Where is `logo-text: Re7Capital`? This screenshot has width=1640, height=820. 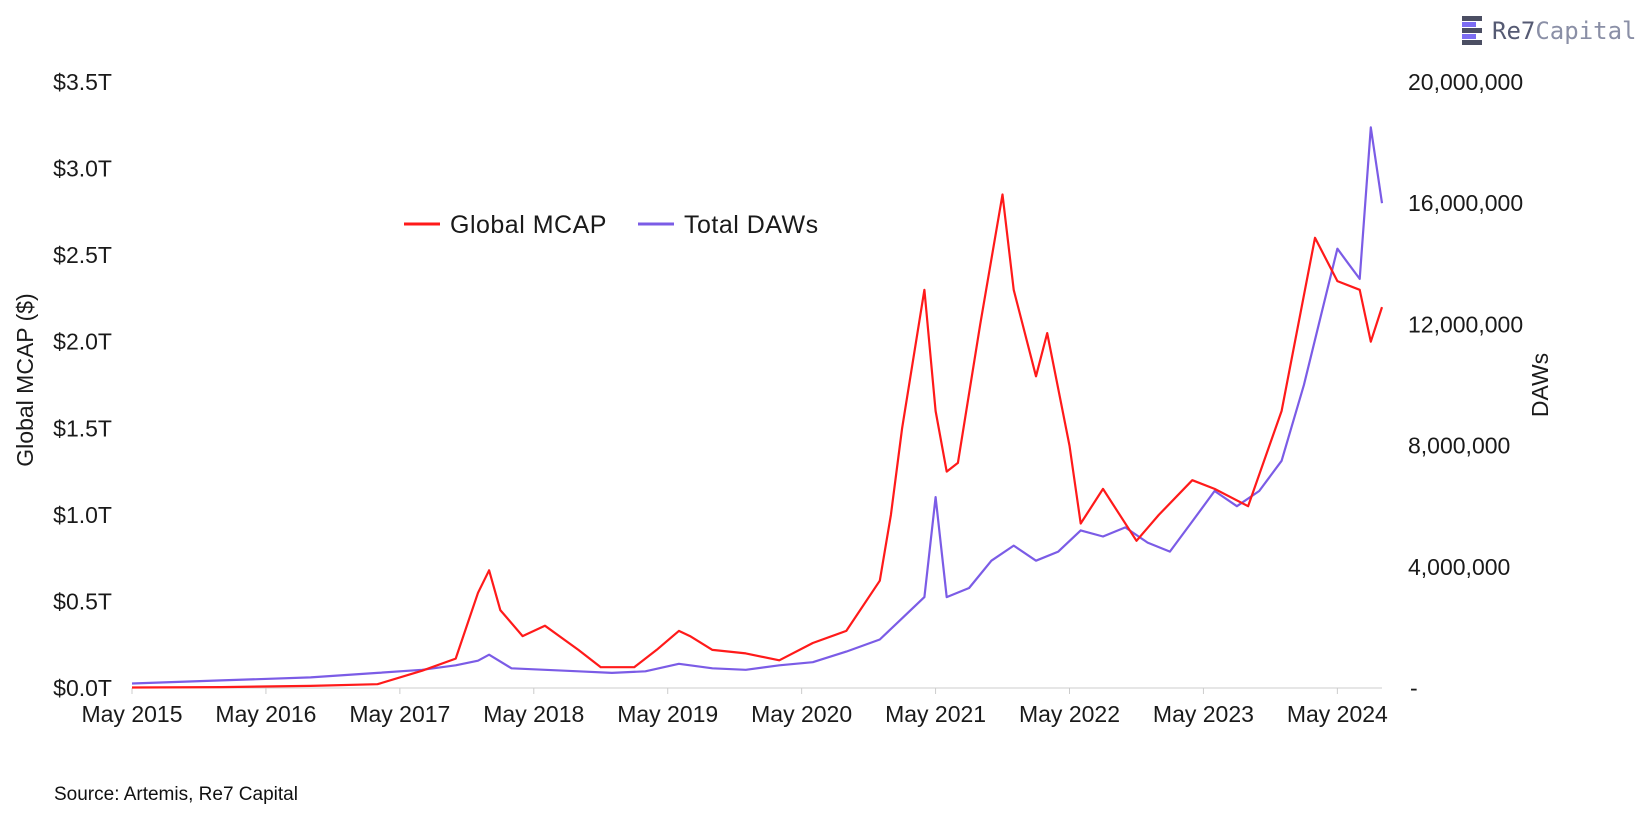
logo-text: Re7Capital is located at coordinates (1564, 31).